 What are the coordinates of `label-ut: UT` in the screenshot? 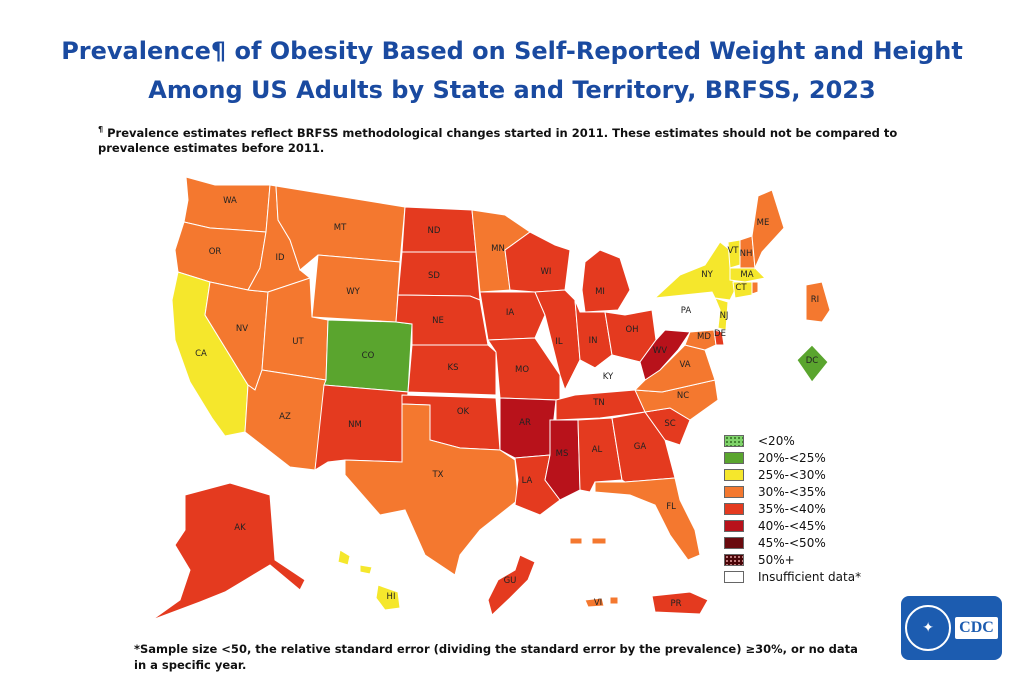 It's located at (298, 342).